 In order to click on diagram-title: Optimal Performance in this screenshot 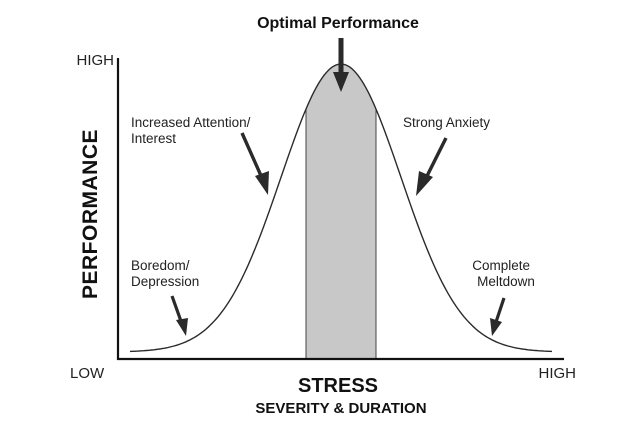, I will do `click(338, 23)`.